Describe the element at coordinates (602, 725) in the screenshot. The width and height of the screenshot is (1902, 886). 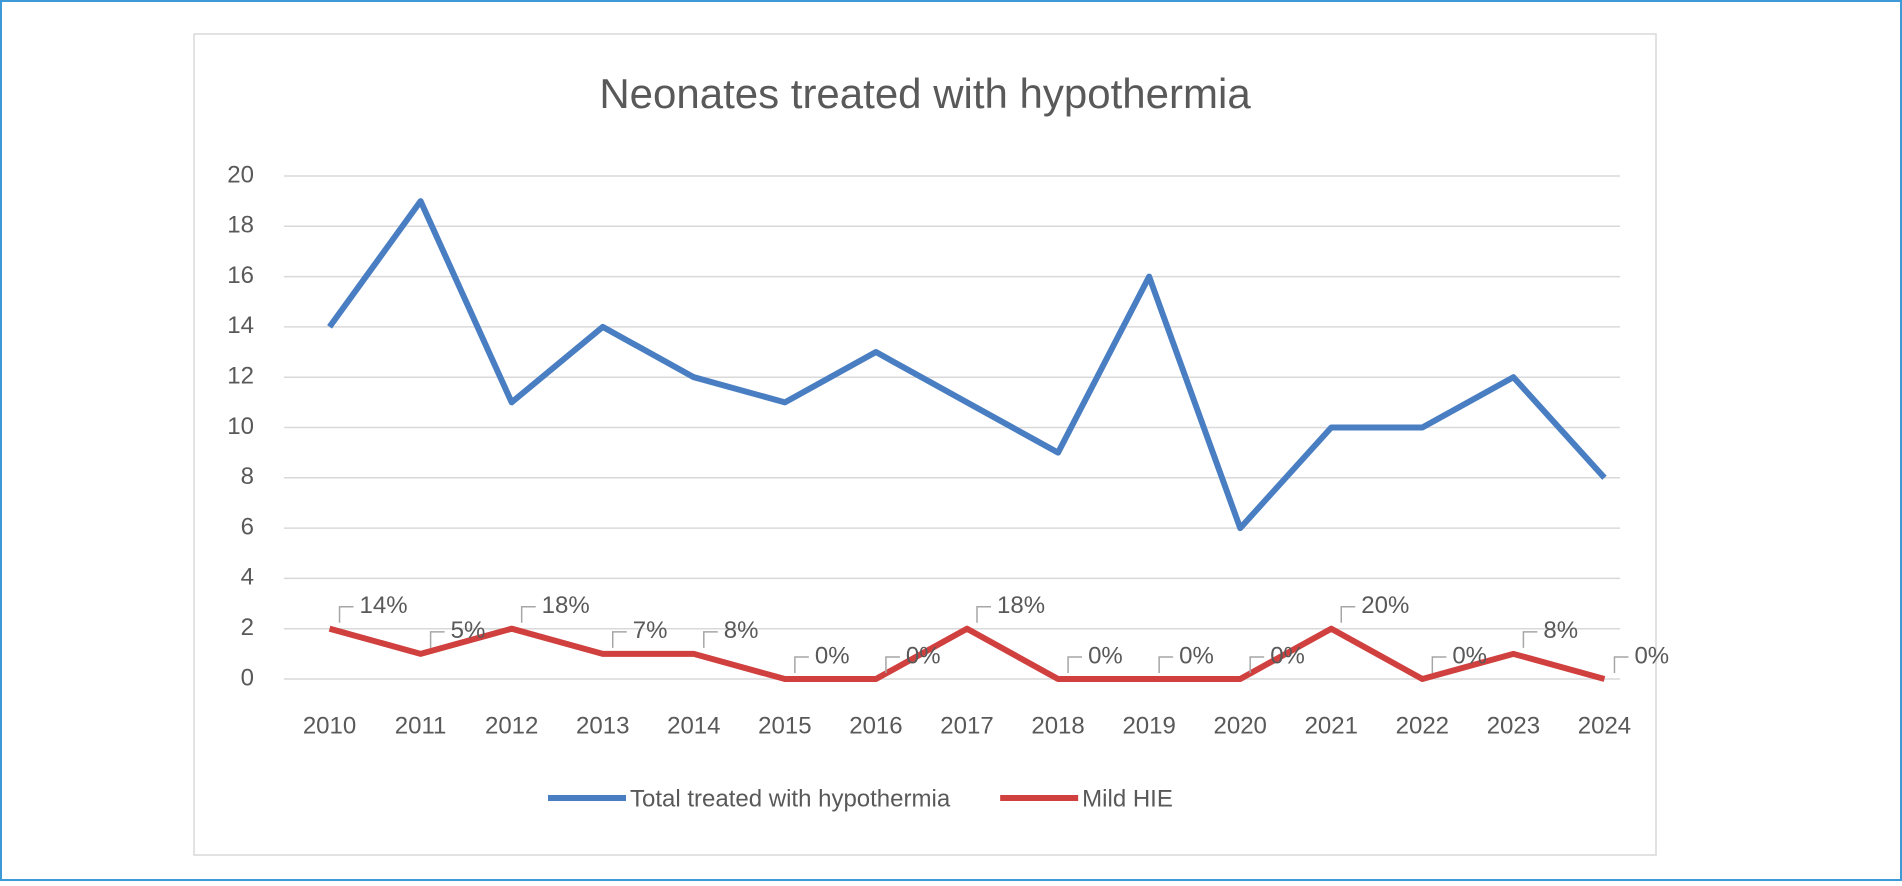
I see `x-tick-label: 2013` at that location.